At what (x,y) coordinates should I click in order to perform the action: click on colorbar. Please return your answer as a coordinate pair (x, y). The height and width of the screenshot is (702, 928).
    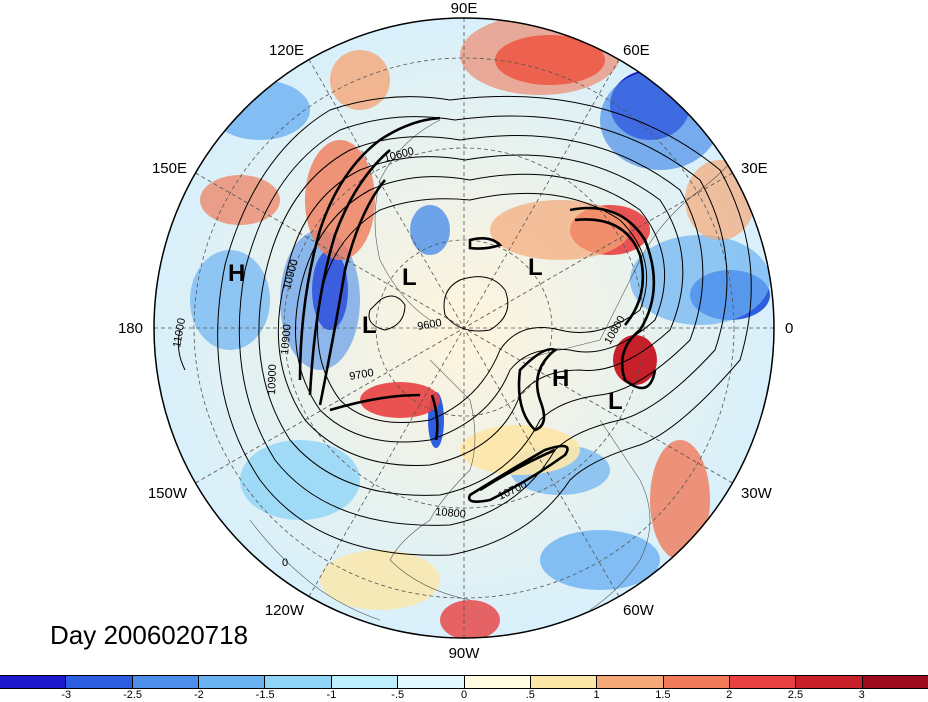
    Looking at the image, I should click on (464, 682).